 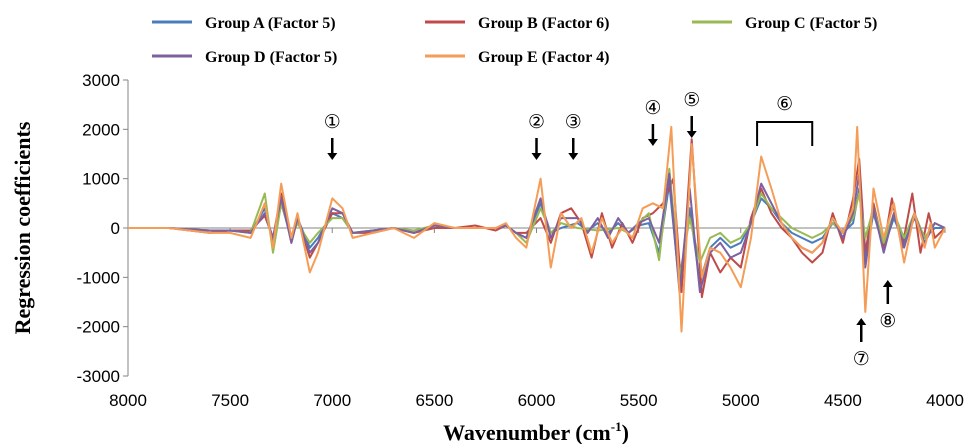 I want to click on x-tick-label: 6500, so click(x=434, y=400).